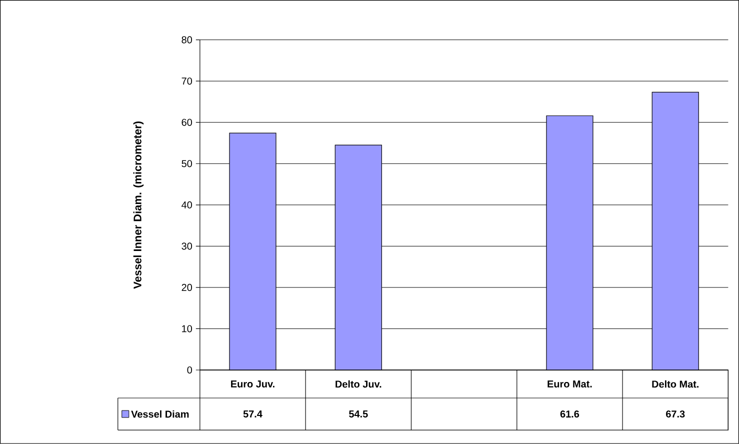 This screenshot has height=444, width=739. What do you see at coordinates (187, 288) in the screenshot?
I see `y-tick-label: 20` at bounding box center [187, 288].